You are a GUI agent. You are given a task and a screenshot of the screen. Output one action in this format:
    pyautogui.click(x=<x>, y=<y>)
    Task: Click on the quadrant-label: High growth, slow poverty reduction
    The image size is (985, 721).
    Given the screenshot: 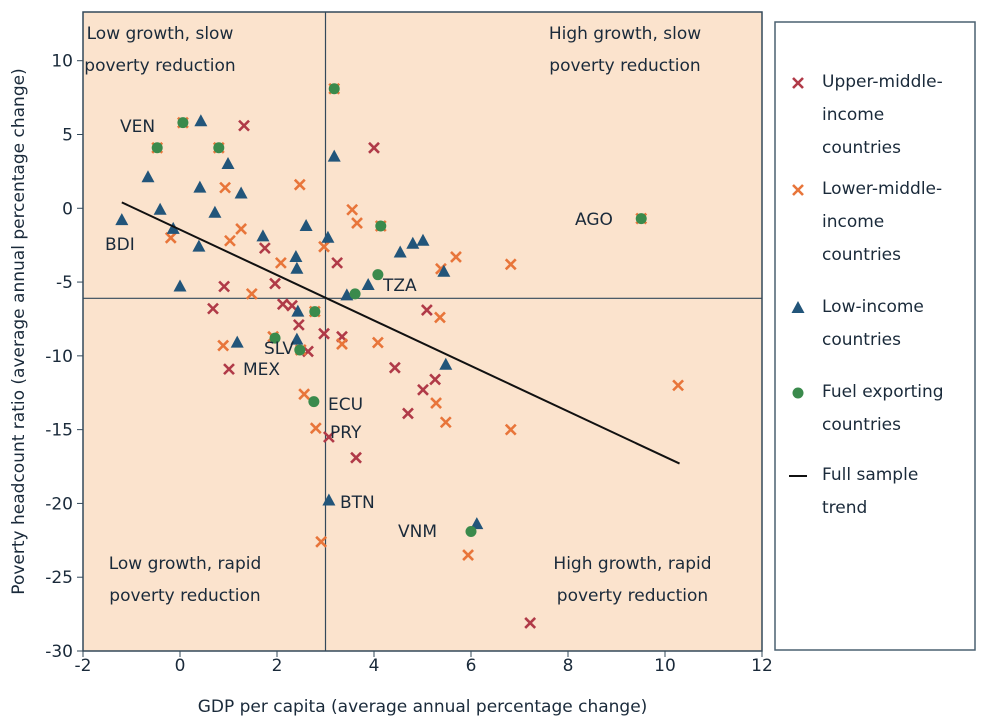 What is the action you would take?
    pyautogui.click(x=625, y=50)
    